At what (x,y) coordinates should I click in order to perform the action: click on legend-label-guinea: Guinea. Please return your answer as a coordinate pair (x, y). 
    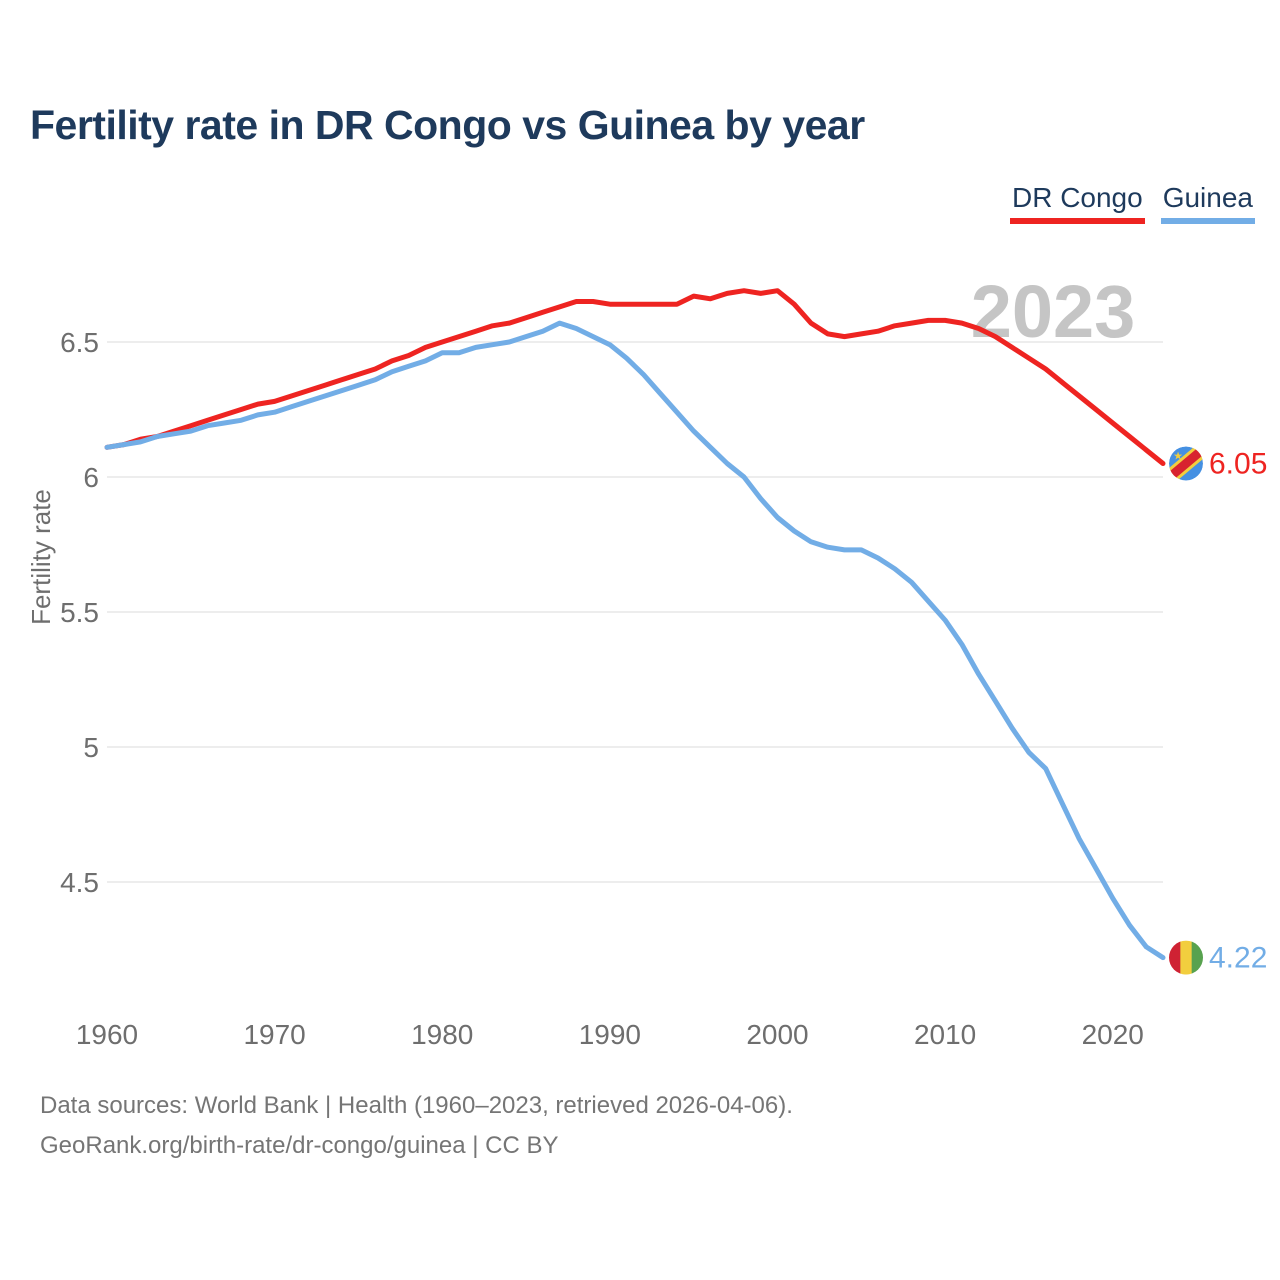
    Looking at the image, I should click on (1207, 197).